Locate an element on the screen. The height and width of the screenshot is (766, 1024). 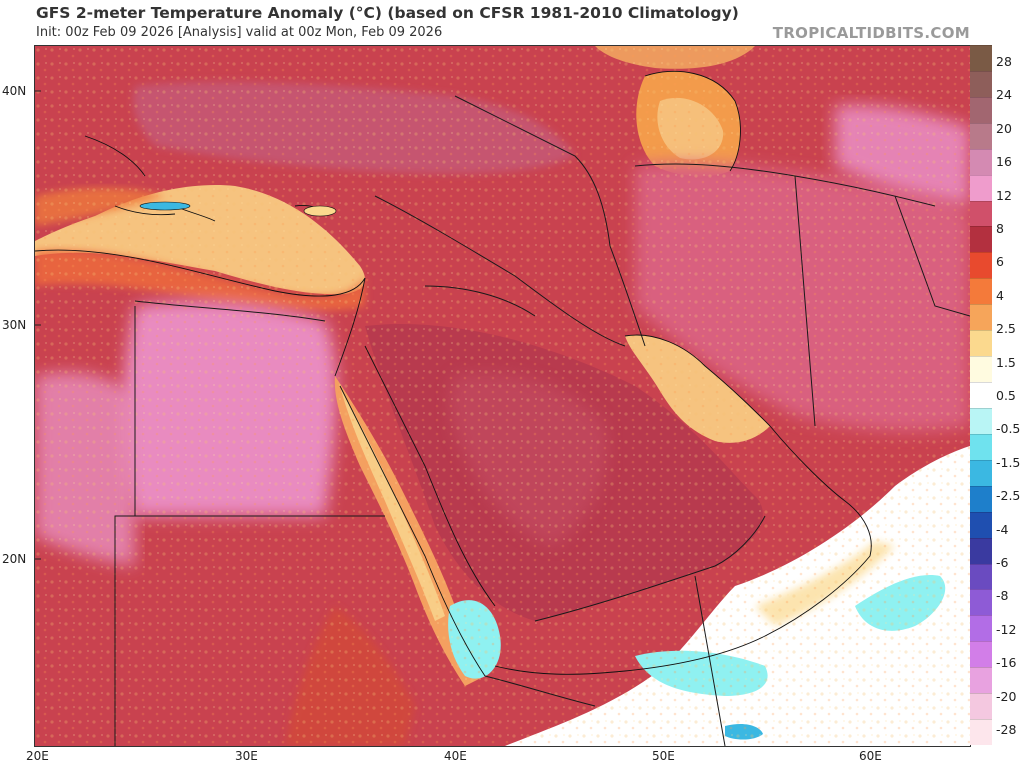
lat-label-40n: 40N is located at coordinates (14, 91).